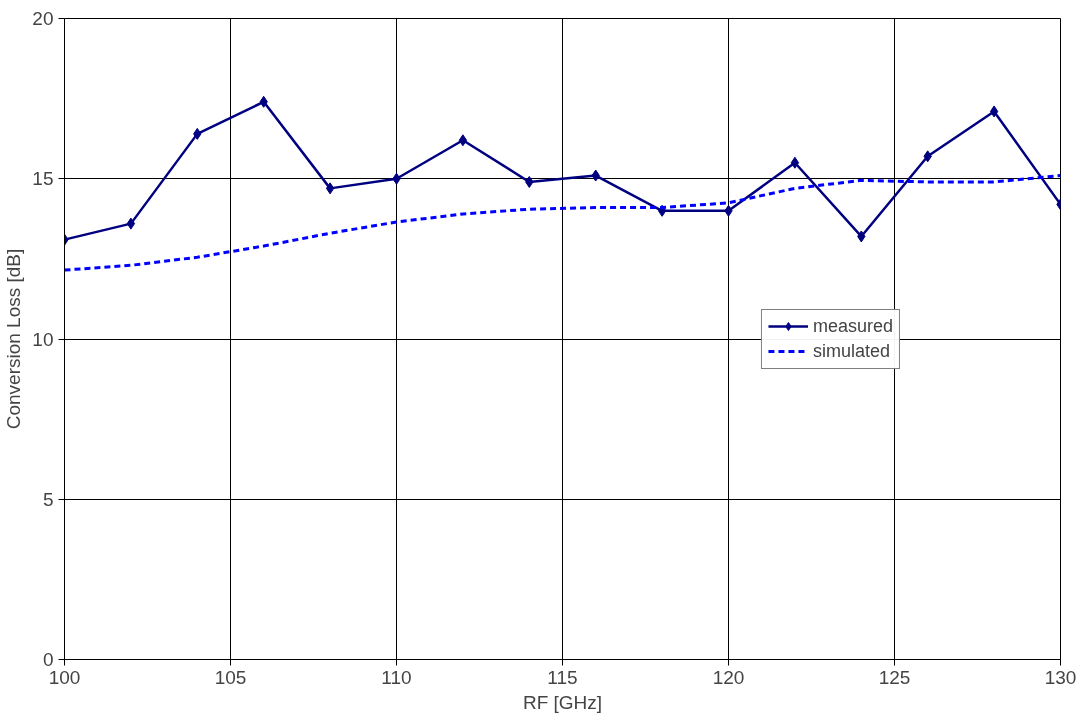 The width and height of the screenshot is (1089, 721). Describe the element at coordinates (14, 339) in the screenshot. I see `y-axis-title: Conversion Loss [dB]` at that location.